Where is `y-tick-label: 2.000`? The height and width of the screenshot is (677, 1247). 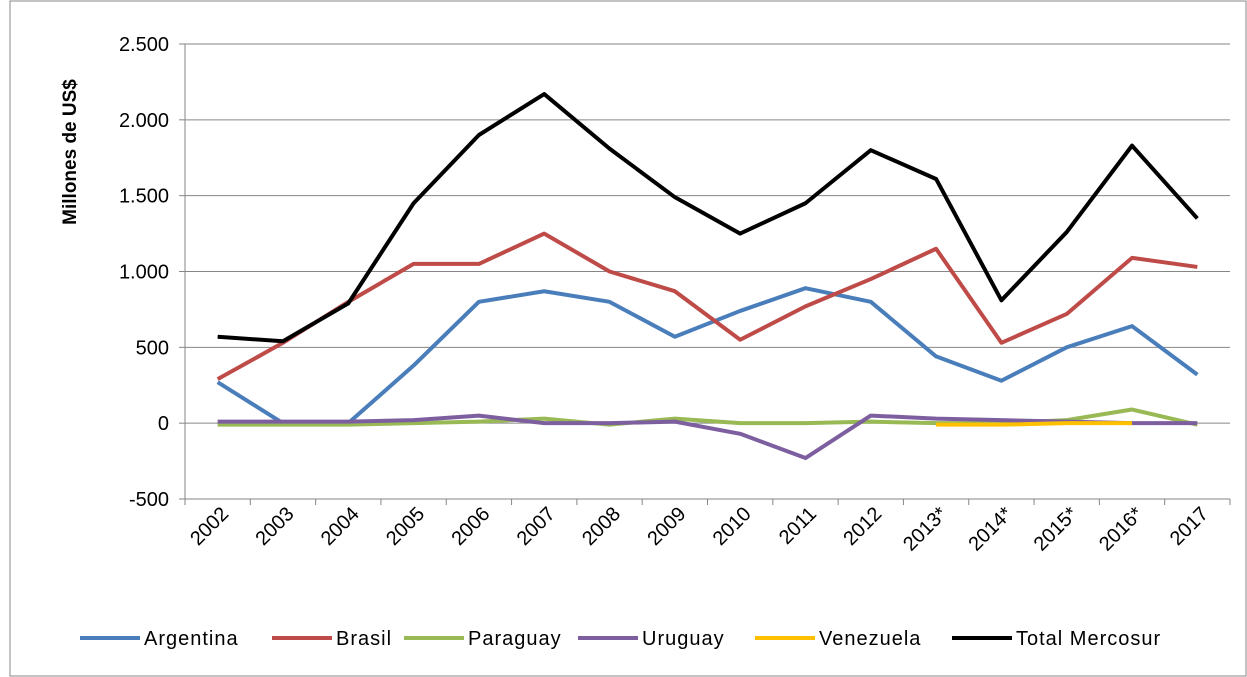
y-tick-label: 2.000 is located at coordinates (144, 121).